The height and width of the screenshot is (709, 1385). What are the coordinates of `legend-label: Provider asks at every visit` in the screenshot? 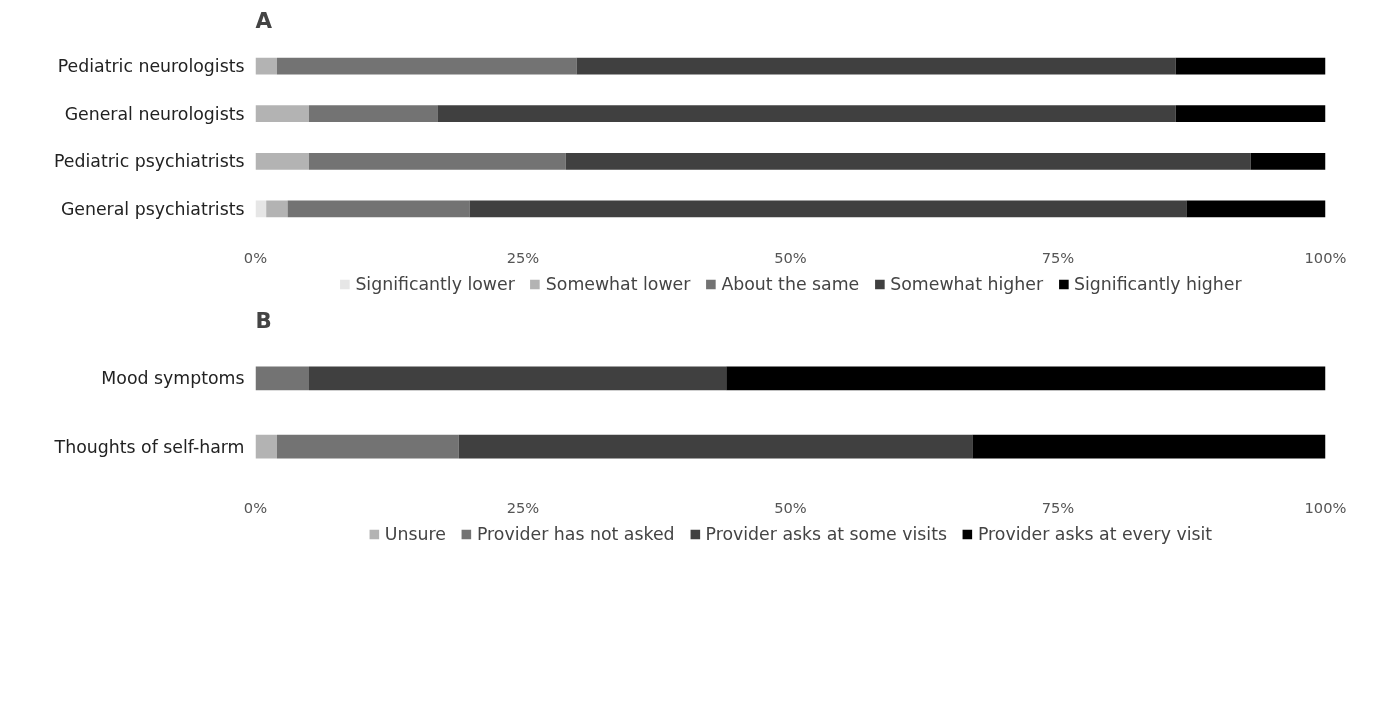 It's located at (1095, 534).